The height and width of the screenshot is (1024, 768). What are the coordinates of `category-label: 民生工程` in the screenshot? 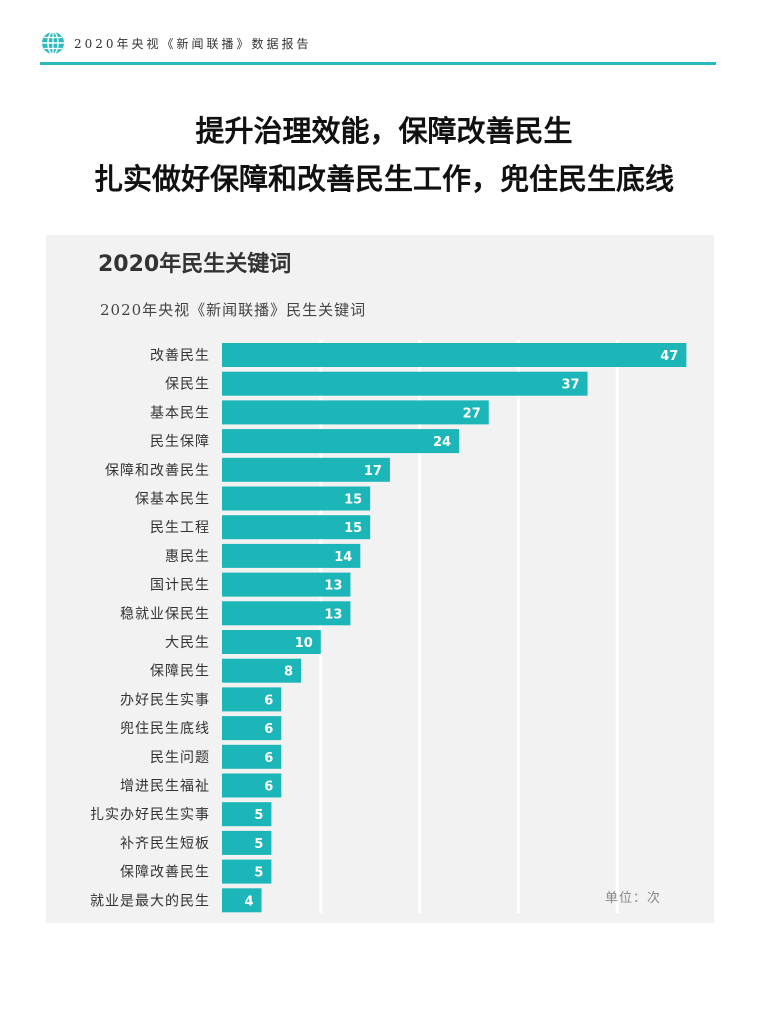 It's located at (180, 528).